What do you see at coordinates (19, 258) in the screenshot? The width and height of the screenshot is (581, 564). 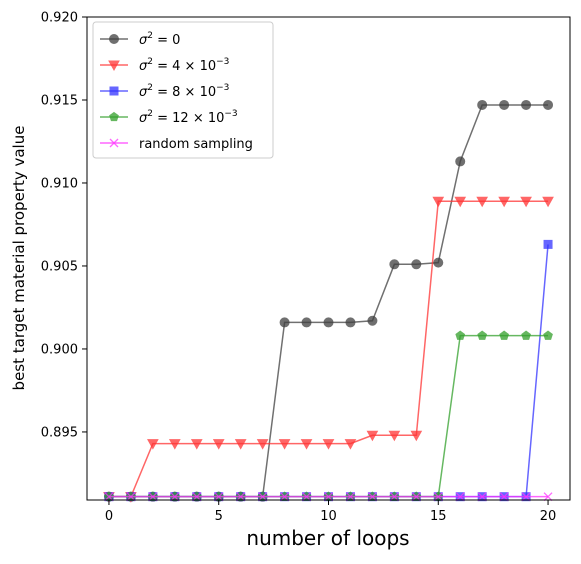 I see `y-axis-label: best target material property value` at bounding box center [19, 258].